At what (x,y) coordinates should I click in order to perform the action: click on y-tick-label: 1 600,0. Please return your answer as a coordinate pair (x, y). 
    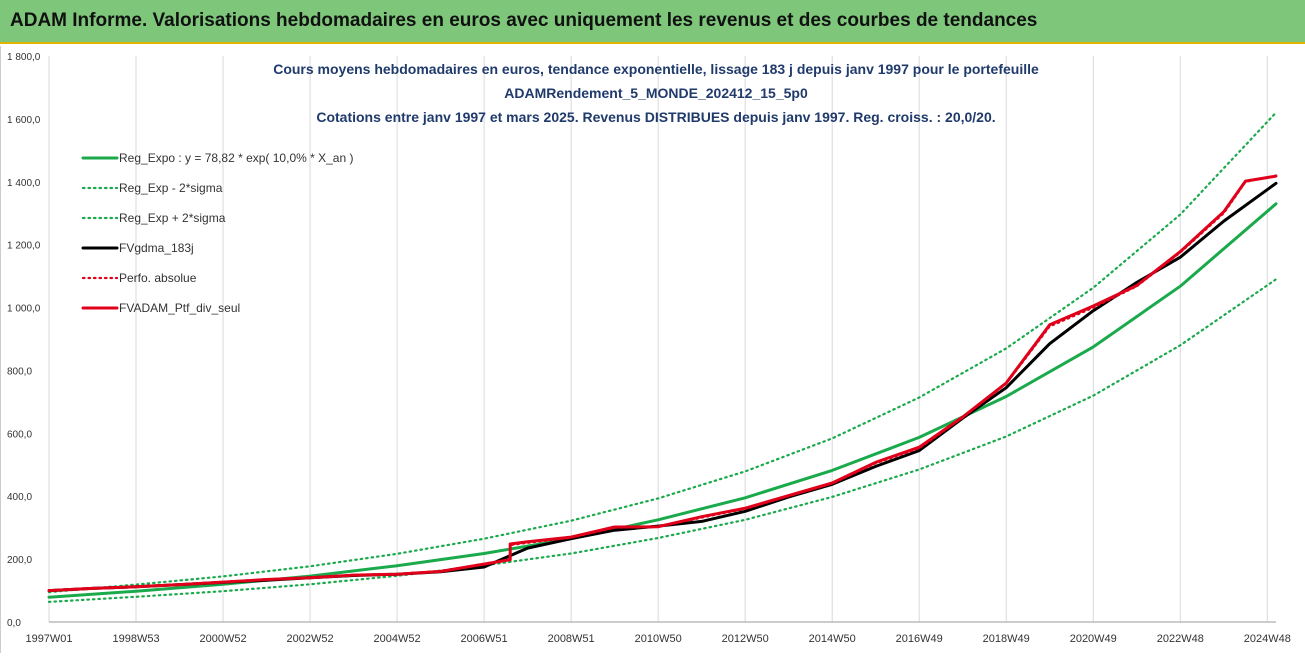
    Looking at the image, I should click on (24, 120).